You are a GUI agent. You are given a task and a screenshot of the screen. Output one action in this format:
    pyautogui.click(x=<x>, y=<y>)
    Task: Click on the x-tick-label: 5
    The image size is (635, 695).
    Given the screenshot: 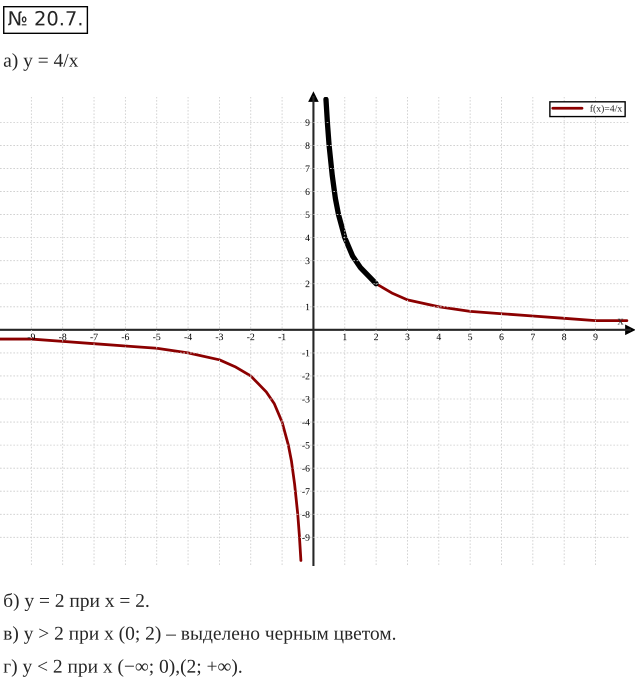 What is the action you would take?
    pyautogui.click(x=470, y=337)
    